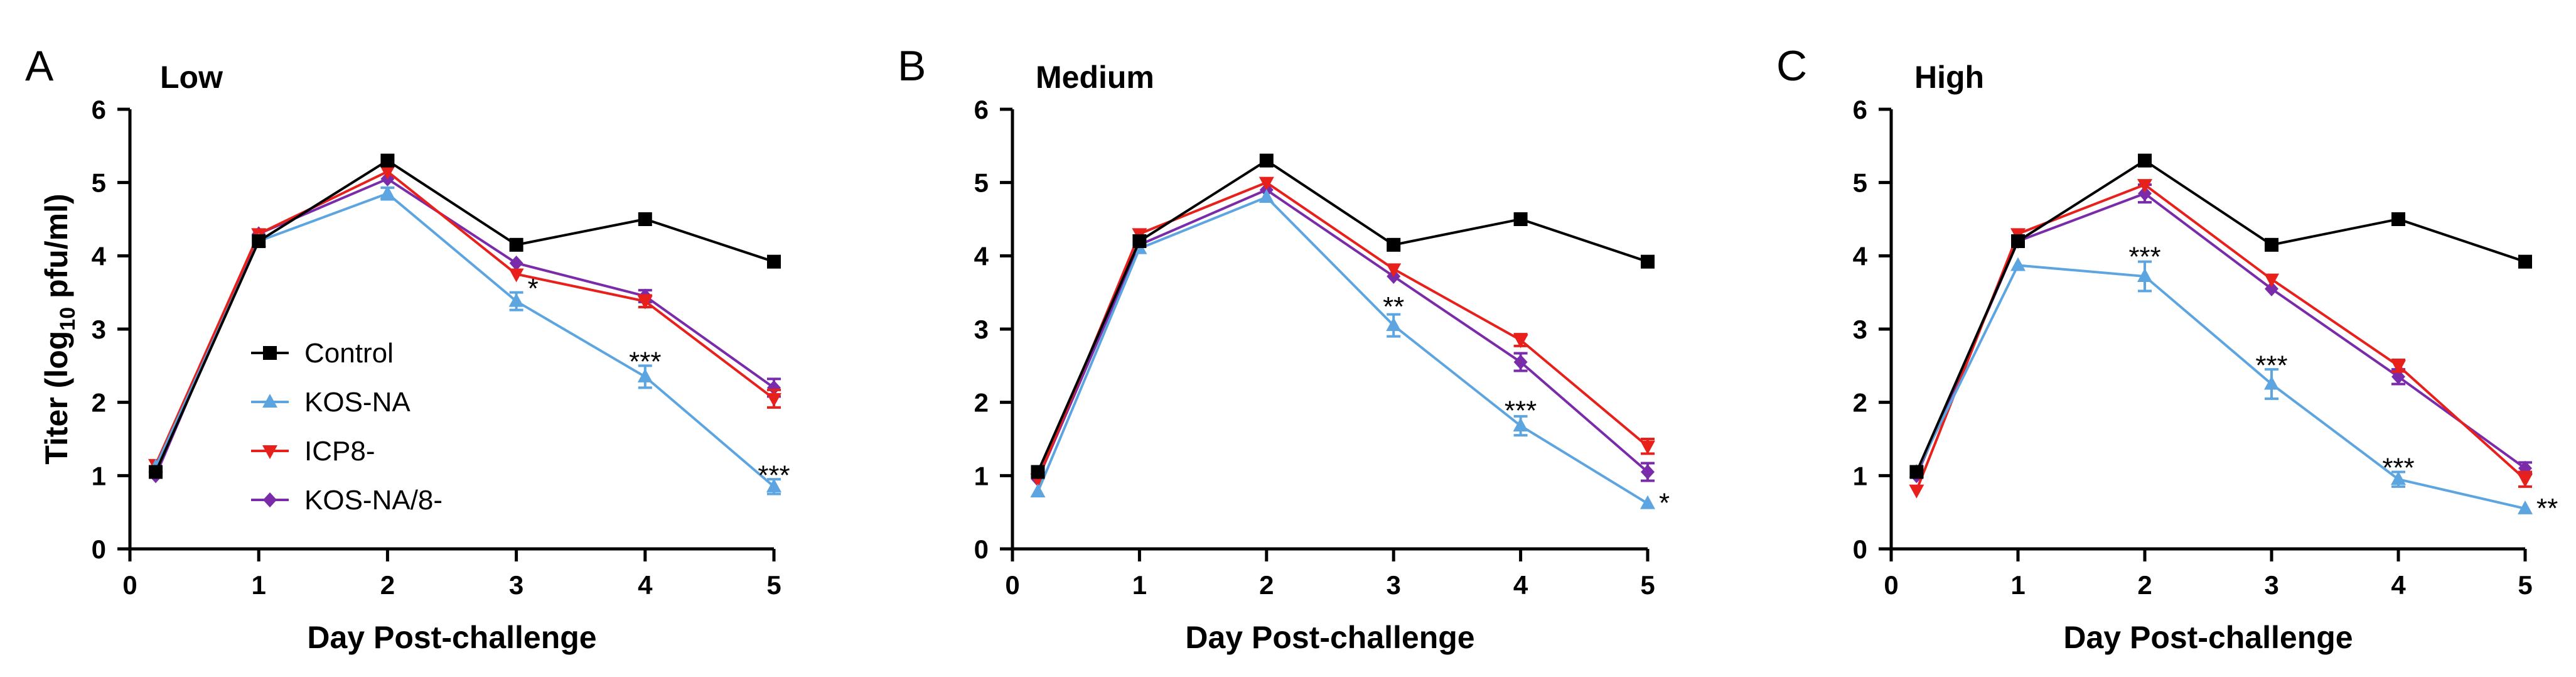 The height and width of the screenshot is (677, 2576). I want to click on significance-label: **, so click(2547, 508).